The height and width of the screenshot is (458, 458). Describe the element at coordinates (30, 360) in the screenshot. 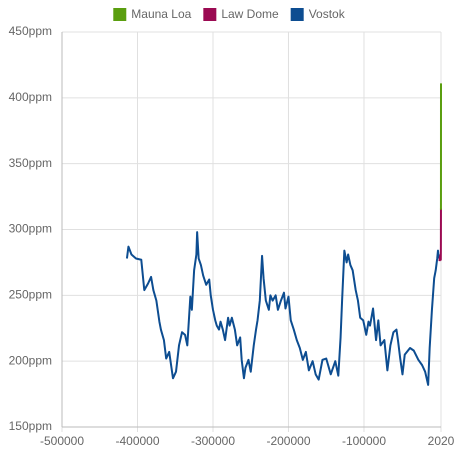

I see `y-tick-label: 200ppm` at that location.